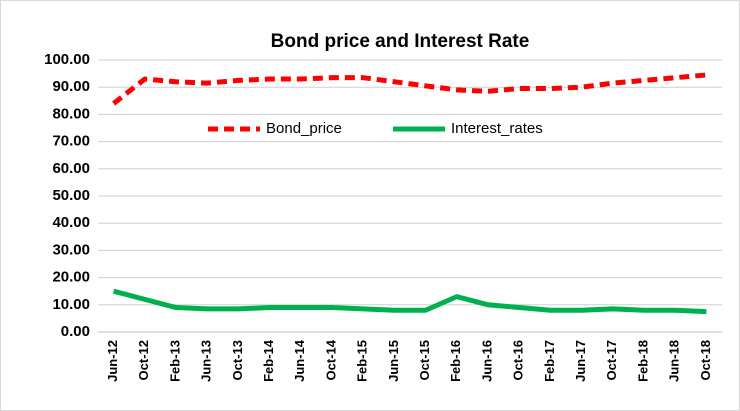 The height and width of the screenshot is (411, 740). Describe the element at coordinates (112, 361) in the screenshot. I see `x-tick-label: Jun-12` at that location.